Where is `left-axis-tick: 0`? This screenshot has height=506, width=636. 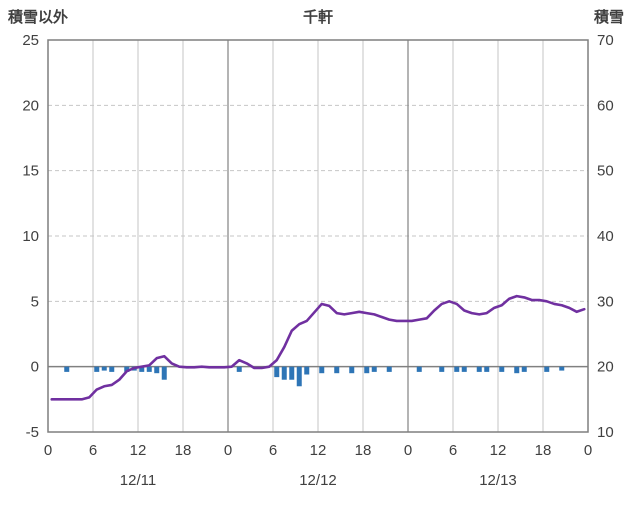 left-axis-tick: 0 is located at coordinates (35, 367).